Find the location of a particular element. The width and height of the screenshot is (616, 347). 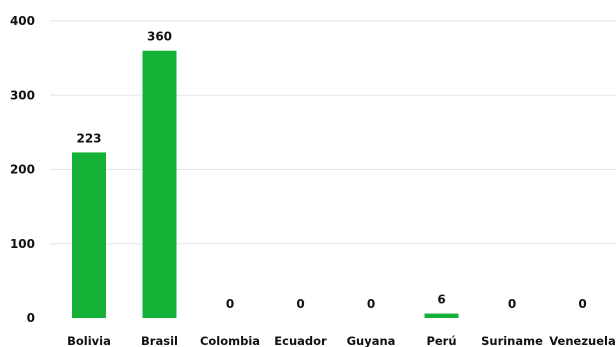

category-label-bolivia: Bolivia is located at coordinates (89, 340).